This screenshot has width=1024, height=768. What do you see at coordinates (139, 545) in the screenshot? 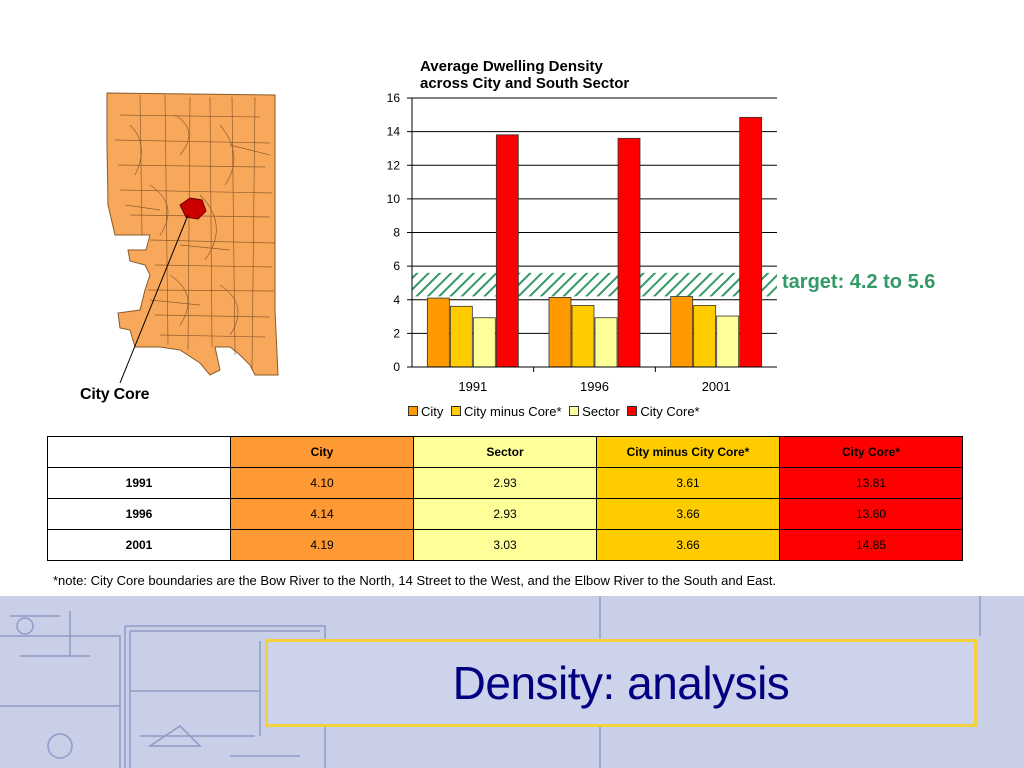
I see `row-year: 2001` at bounding box center [139, 545].